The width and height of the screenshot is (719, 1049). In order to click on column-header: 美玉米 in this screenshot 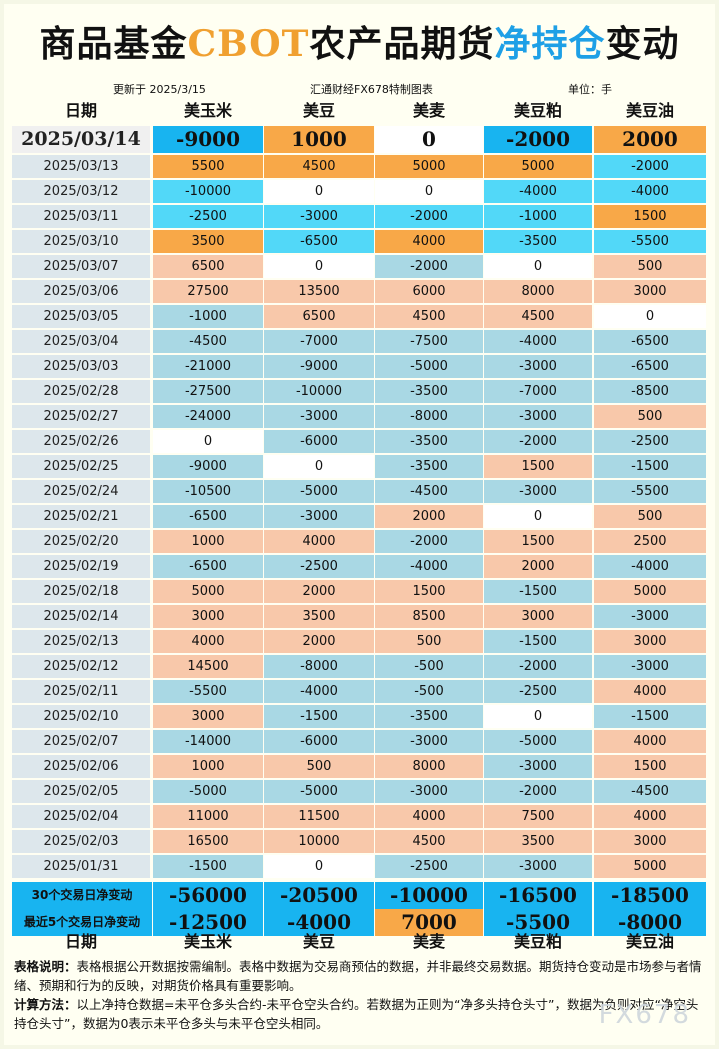, I will do `click(207, 110)`.